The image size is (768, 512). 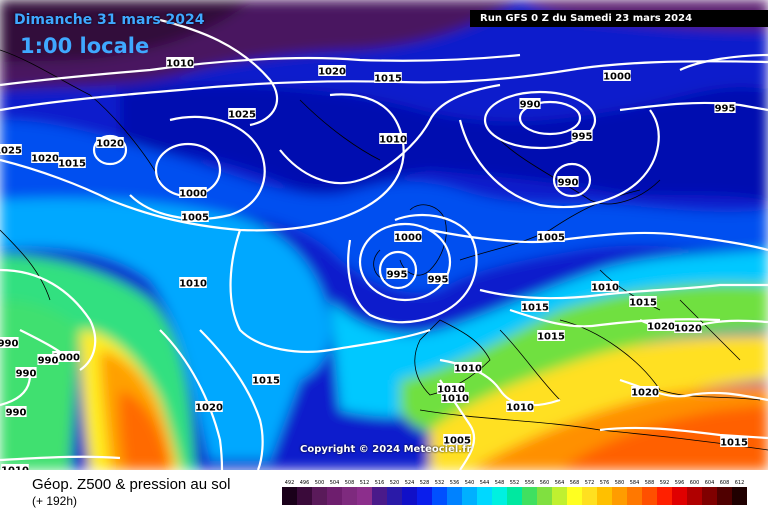 I want to click on scale-tick-label: 584, so click(x=635, y=483).